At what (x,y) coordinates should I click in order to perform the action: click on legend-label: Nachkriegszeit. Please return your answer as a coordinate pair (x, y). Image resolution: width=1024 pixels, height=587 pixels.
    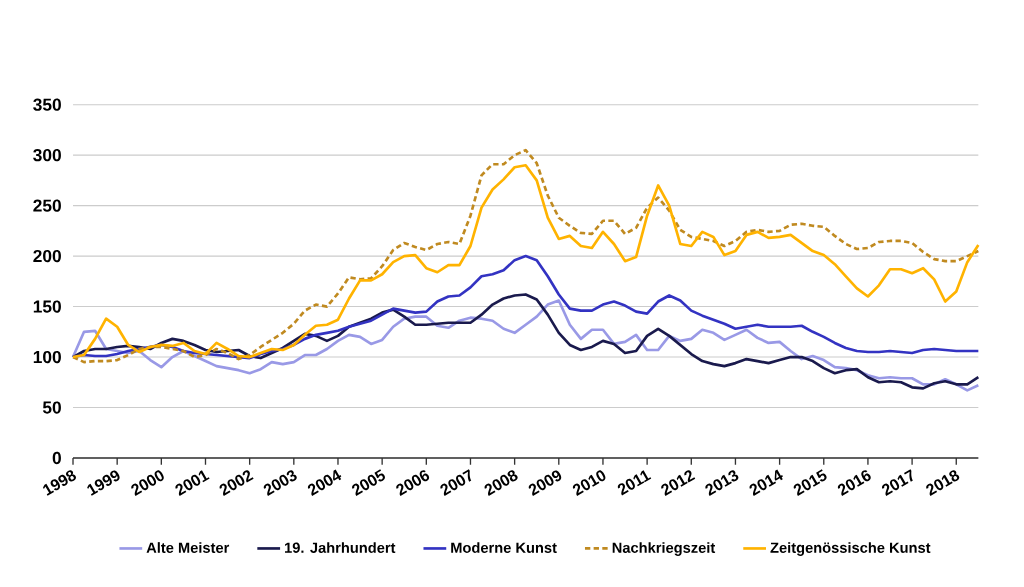
    Looking at the image, I should click on (664, 549).